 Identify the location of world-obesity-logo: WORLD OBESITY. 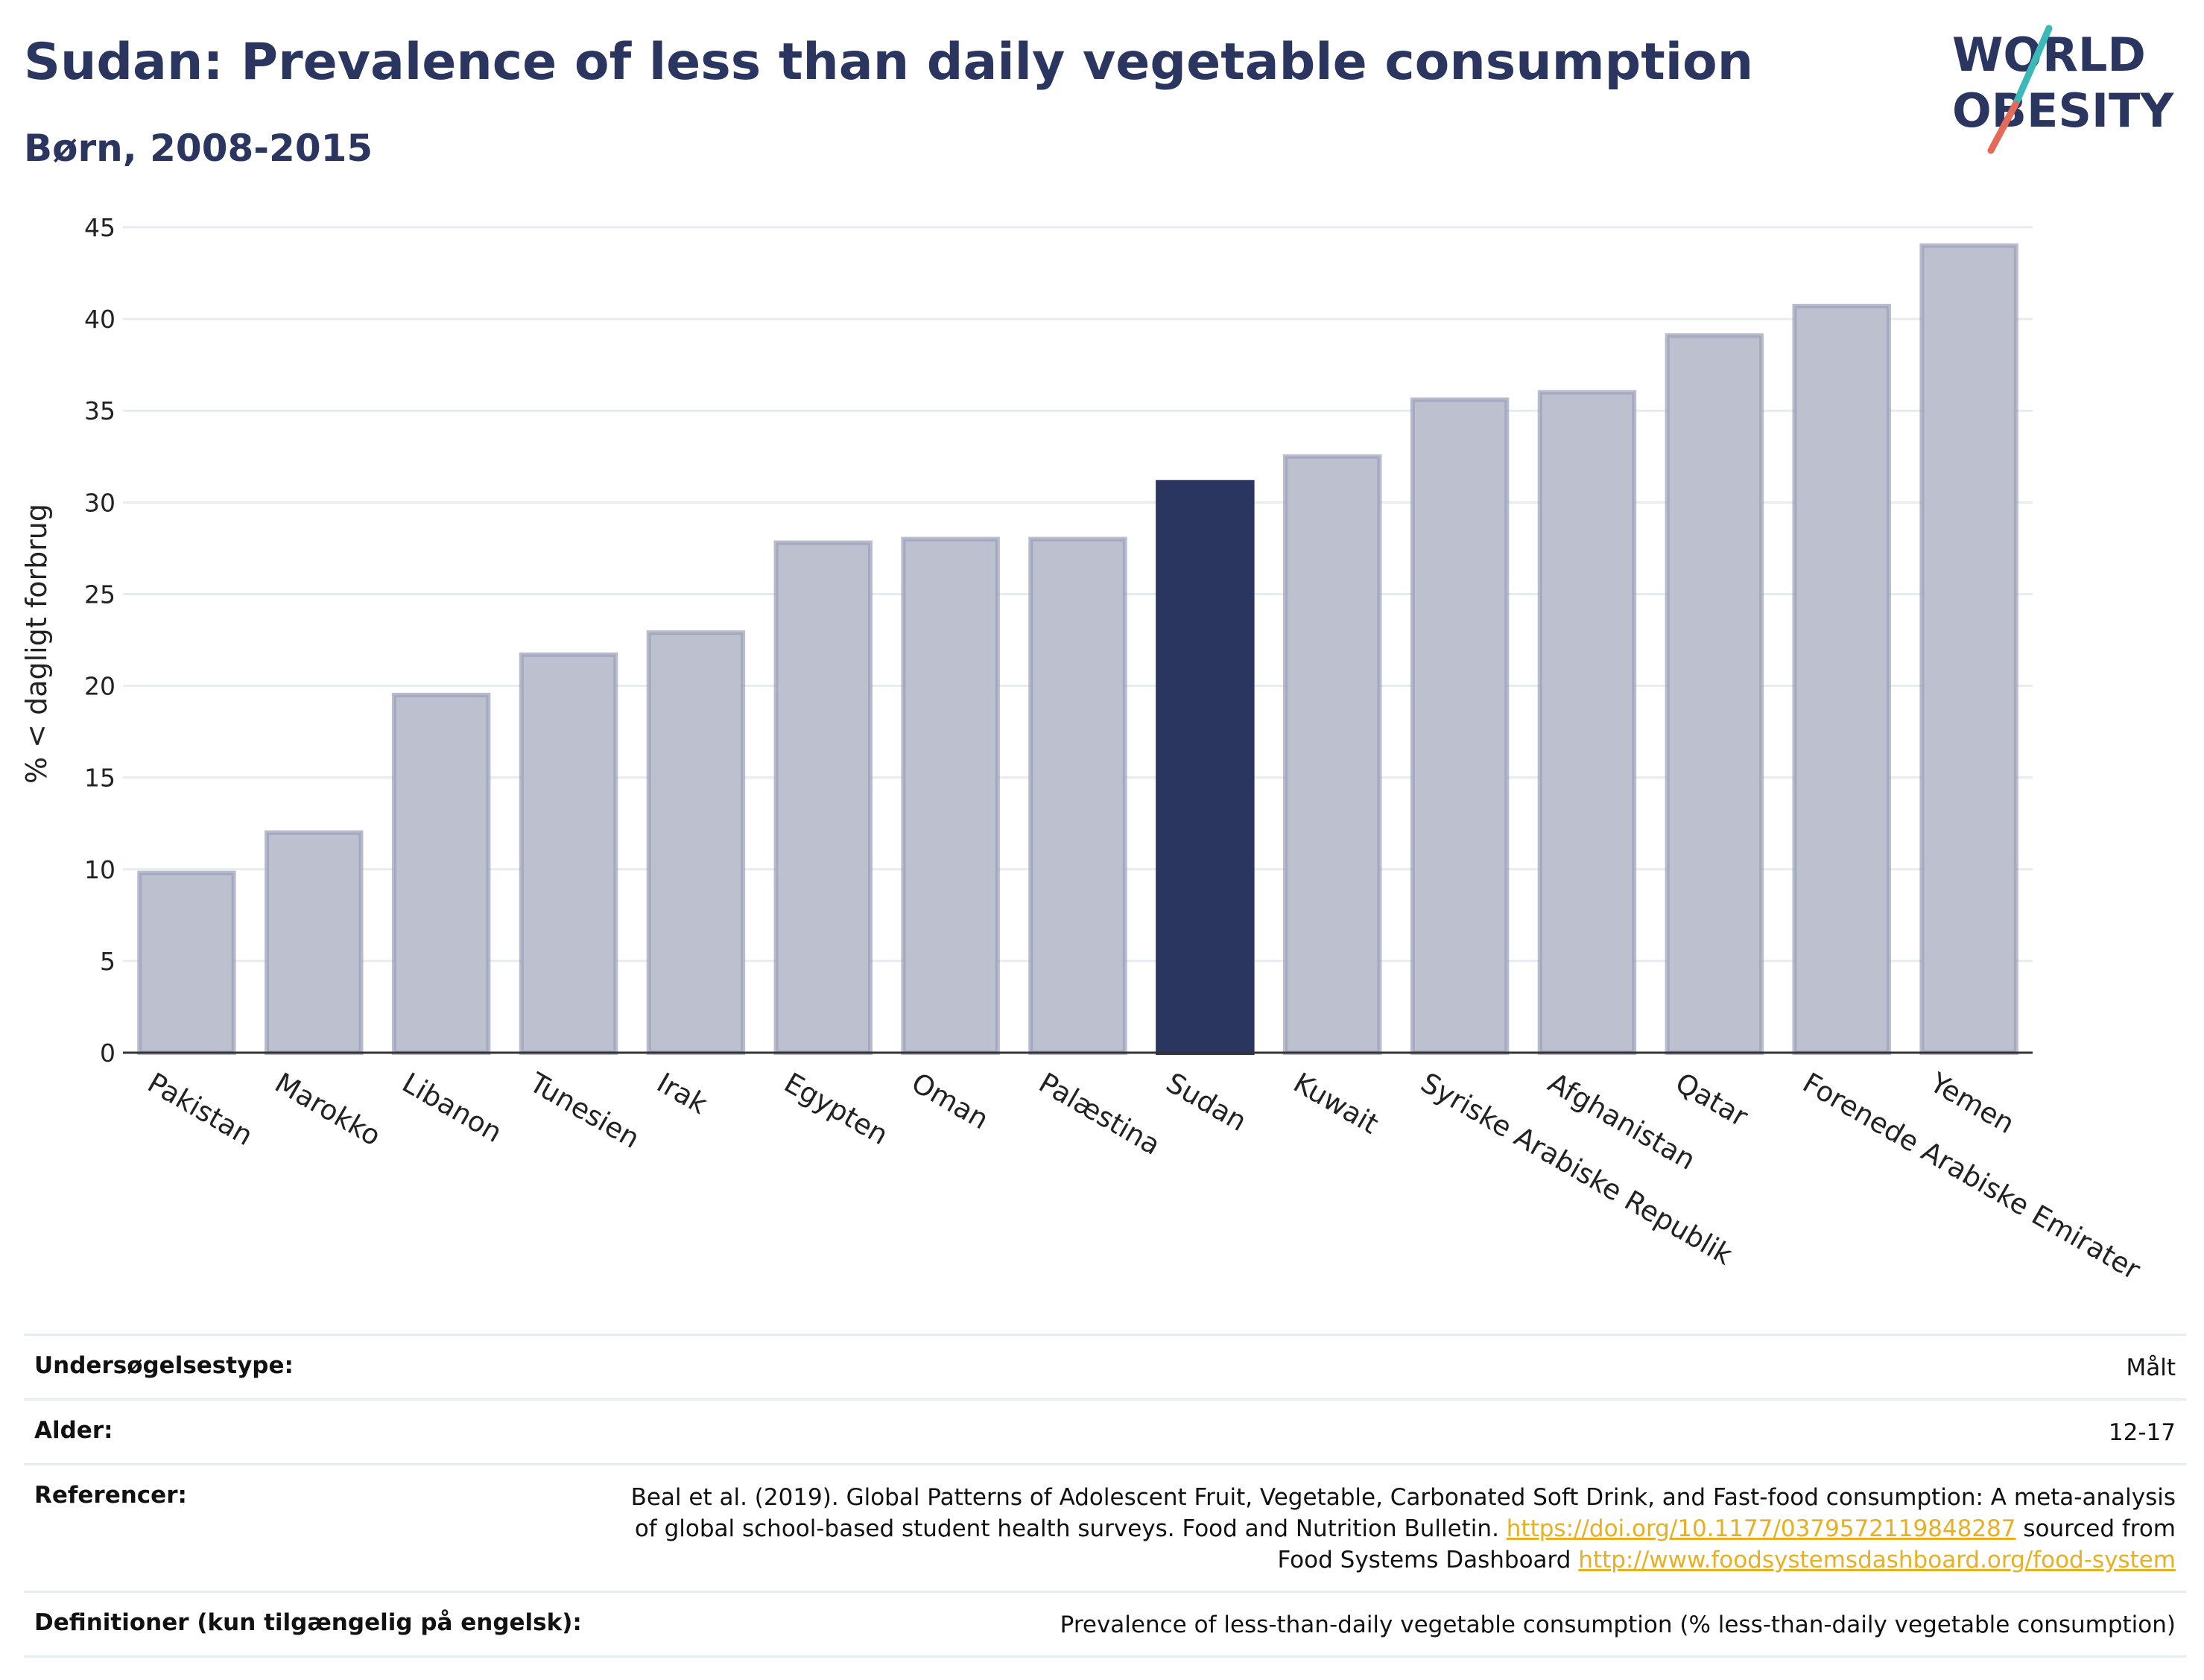
(2063, 89).